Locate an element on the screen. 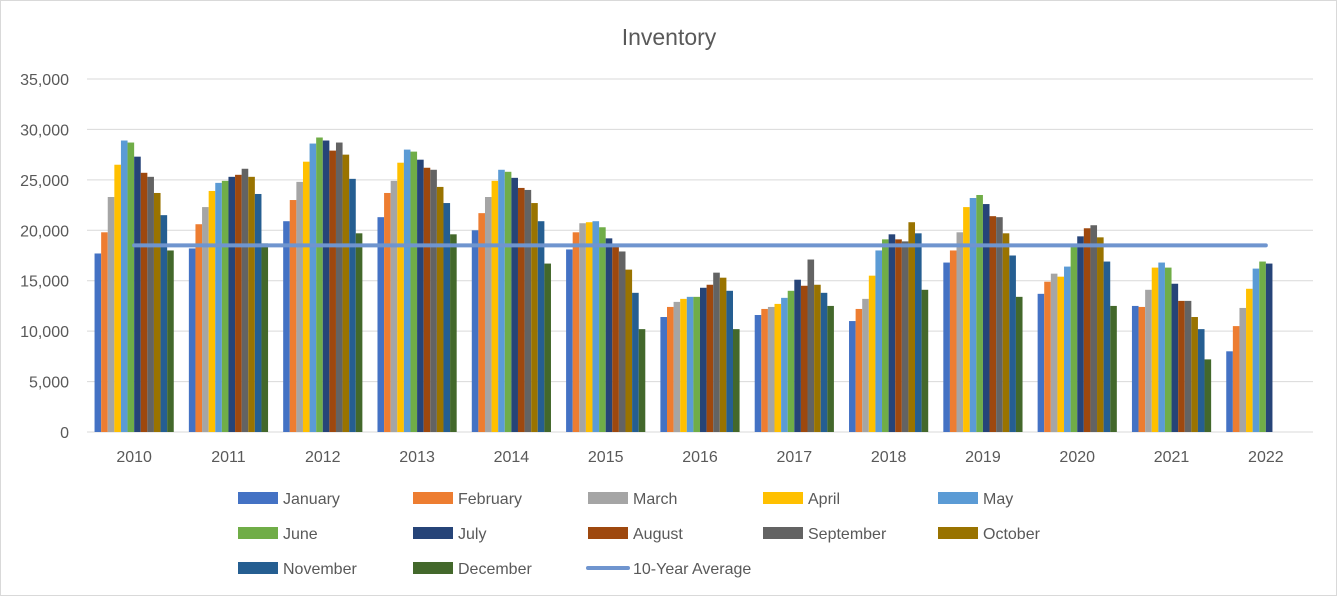  bar-february-2016 is located at coordinates (670, 369).